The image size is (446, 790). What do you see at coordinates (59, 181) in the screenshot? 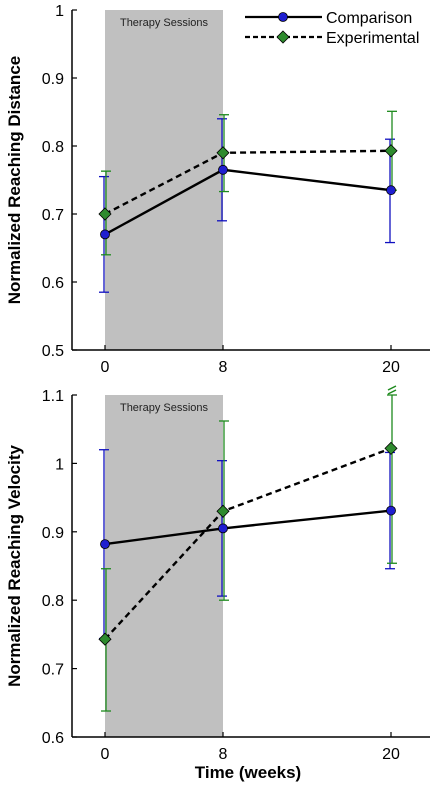
I see `y-axis-ticks: 0.5 0.6 0.7 0.8 0.9 1` at bounding box center [59, 181].